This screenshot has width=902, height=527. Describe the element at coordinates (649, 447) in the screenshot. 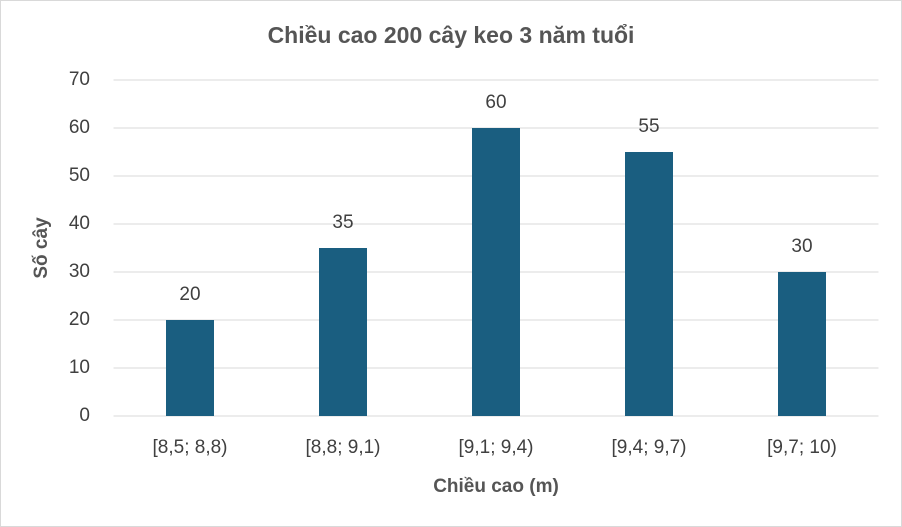

I see `x-tick-label: [9,4; 9,7)` at that location.